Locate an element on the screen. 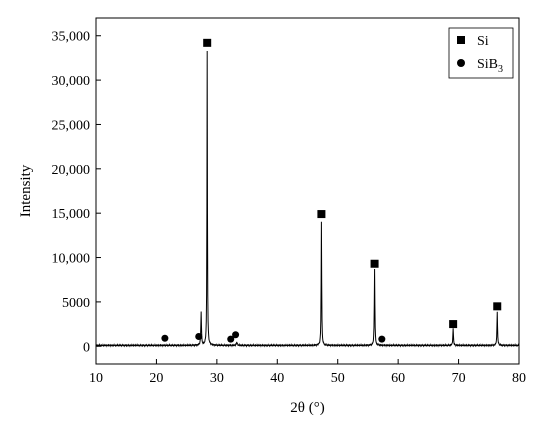 The width and height of the screenshot is (550, 426). x-tick-label: 60 is located at coordinates (398, 378).